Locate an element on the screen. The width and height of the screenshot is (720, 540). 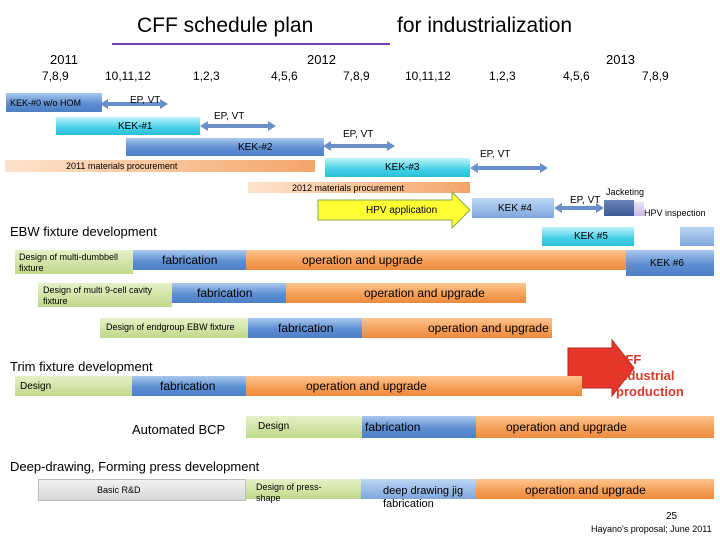
kek5-label: KEK #5 is located at coordinates (591, 236).